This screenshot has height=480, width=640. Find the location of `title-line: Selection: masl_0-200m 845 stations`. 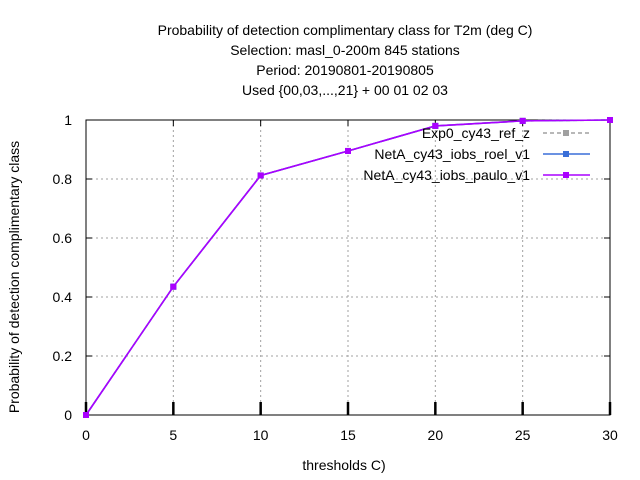

title-line: Selection: masl_0-200m 845 stations is located at coordinates (345, 50).